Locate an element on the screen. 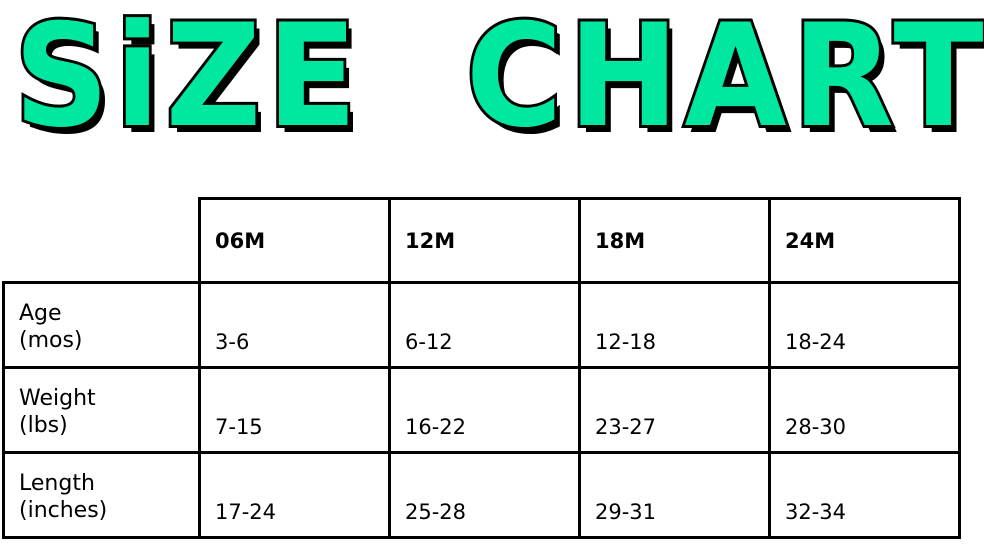 The width and height of the screenshot is (984, 560). table-cell: 25-28 is located at coordinates (484, 495).